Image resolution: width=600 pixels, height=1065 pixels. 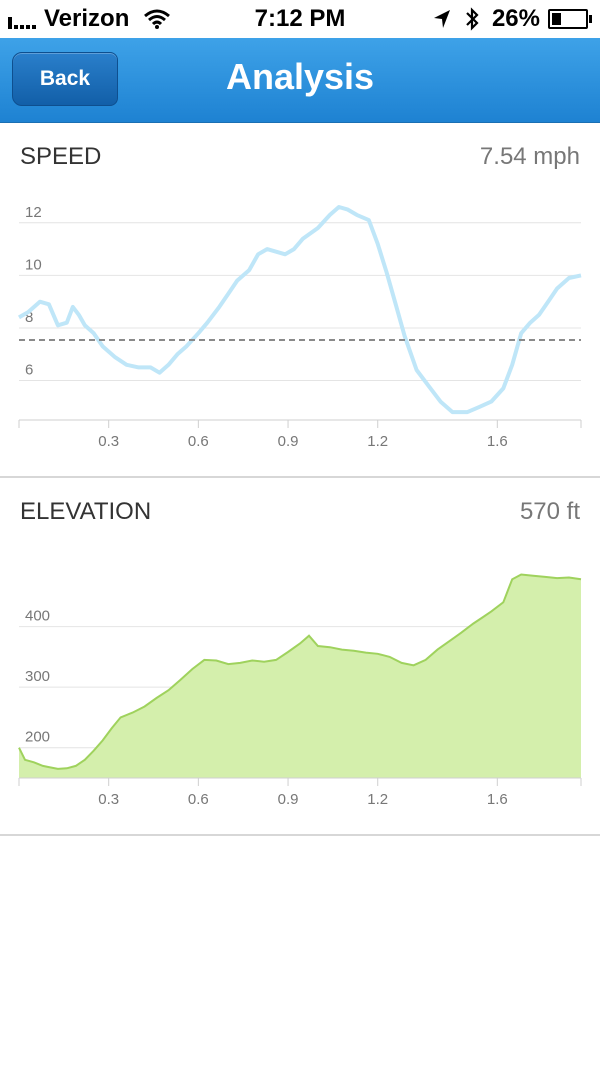 What do you see at coordinates (441, 19) in the screenshot?
I see `location-arrow-icon` at bounding box center [441, 19].